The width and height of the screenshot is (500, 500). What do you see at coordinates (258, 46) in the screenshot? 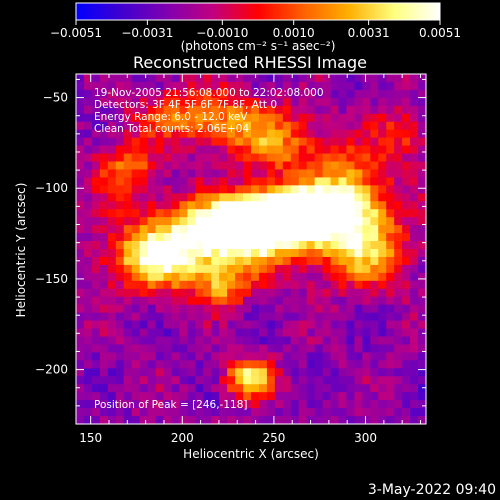
I see `colorbar-label: (photons cm⁻² s⁻¹ asec⁻²)` at bounding box center [258, 46].